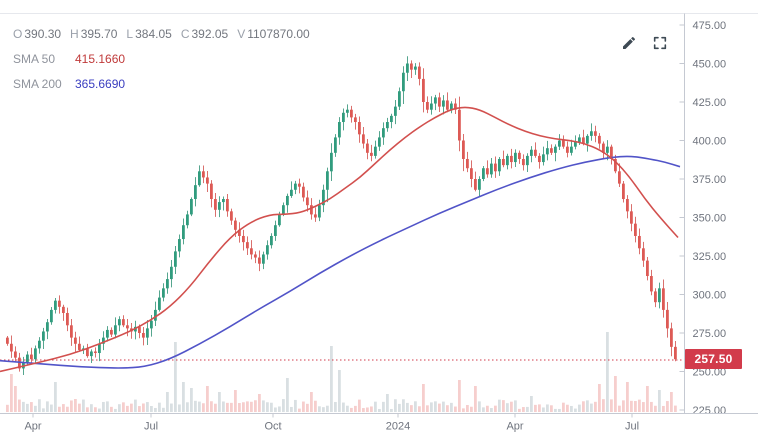 This screenshot has width=758, height=435. Describe the element at coordinates (710, 103) in the screenshot. I see `price-tick-label: 425.00` at that location.